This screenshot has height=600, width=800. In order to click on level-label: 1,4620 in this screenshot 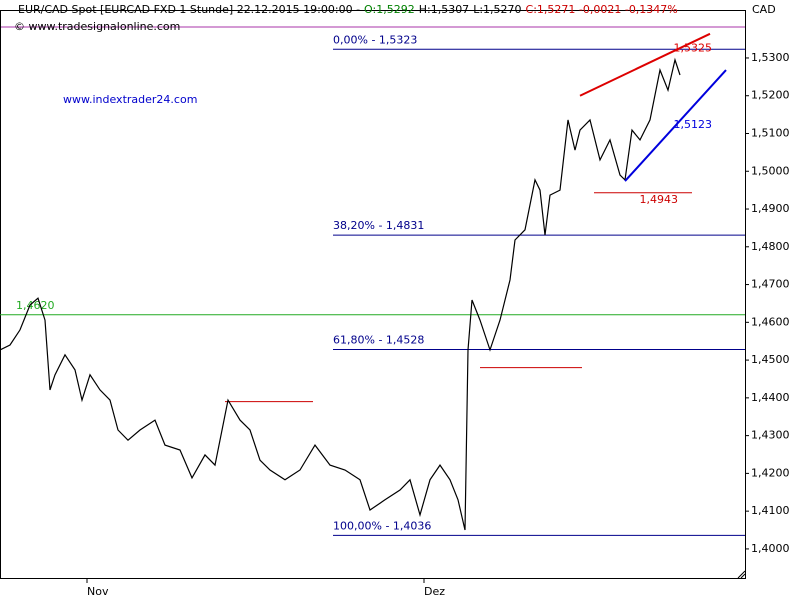, I will do `click(35, 305)`.